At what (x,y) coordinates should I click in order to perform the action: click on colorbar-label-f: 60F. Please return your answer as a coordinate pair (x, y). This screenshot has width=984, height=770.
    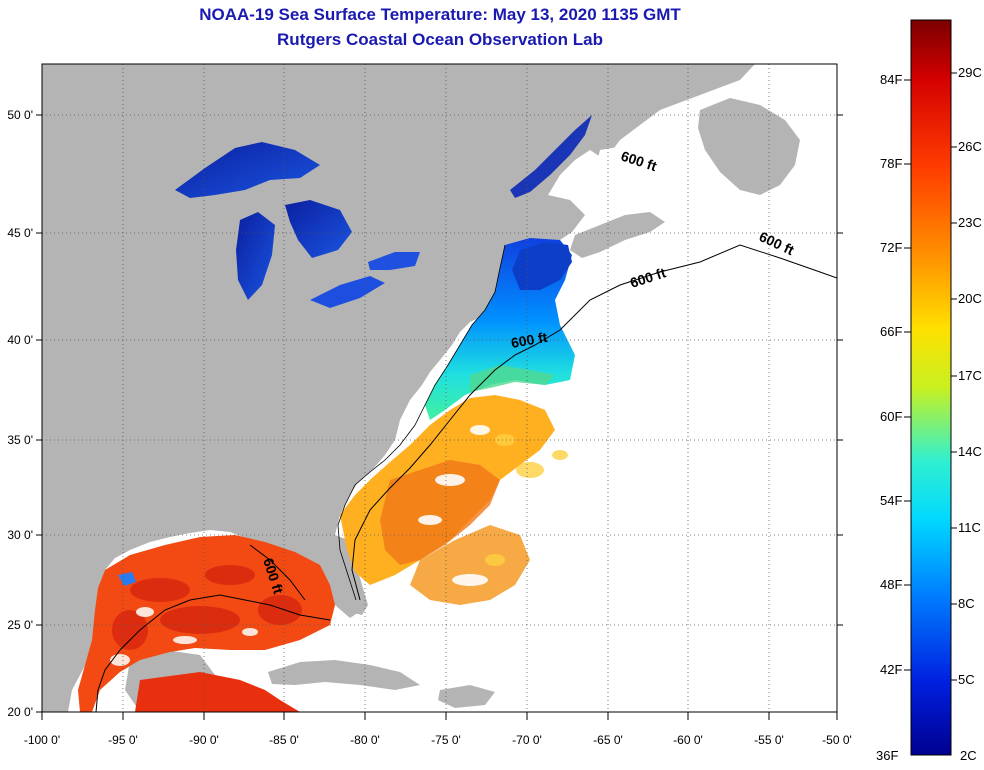
    Looking at the image, I should click on (891, 416).